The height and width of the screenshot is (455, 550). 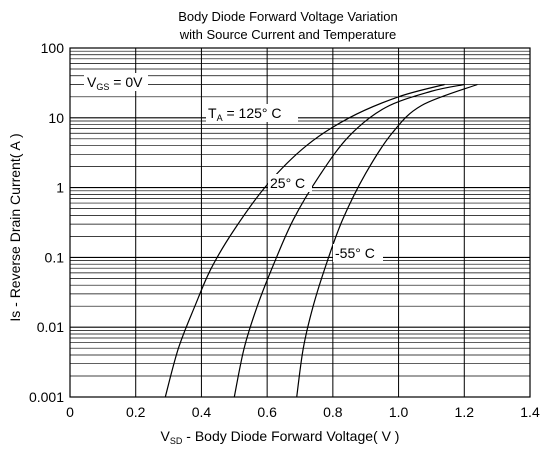 I want to click on x-tick-label: 1.2, so click(x=465, y=412).